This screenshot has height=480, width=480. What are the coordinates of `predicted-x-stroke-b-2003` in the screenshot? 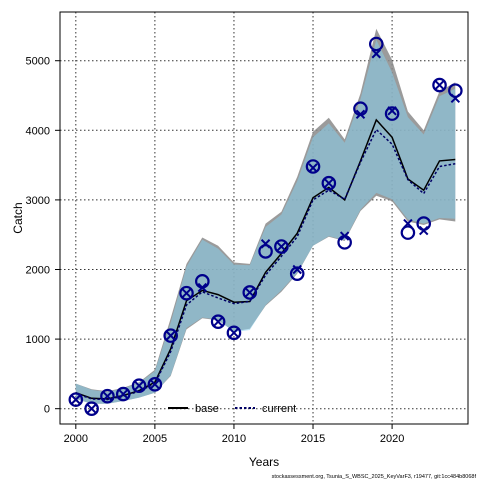 It's located at (123, 394).